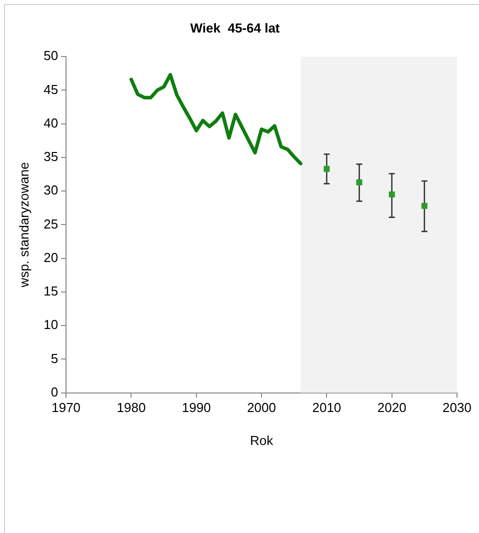 The width and height of the screenshot is (479, 533). Describe the element at coordinates (24, 225) in the screenshot. I see `y-axis-title: wsp. standaryzowane` at that location.